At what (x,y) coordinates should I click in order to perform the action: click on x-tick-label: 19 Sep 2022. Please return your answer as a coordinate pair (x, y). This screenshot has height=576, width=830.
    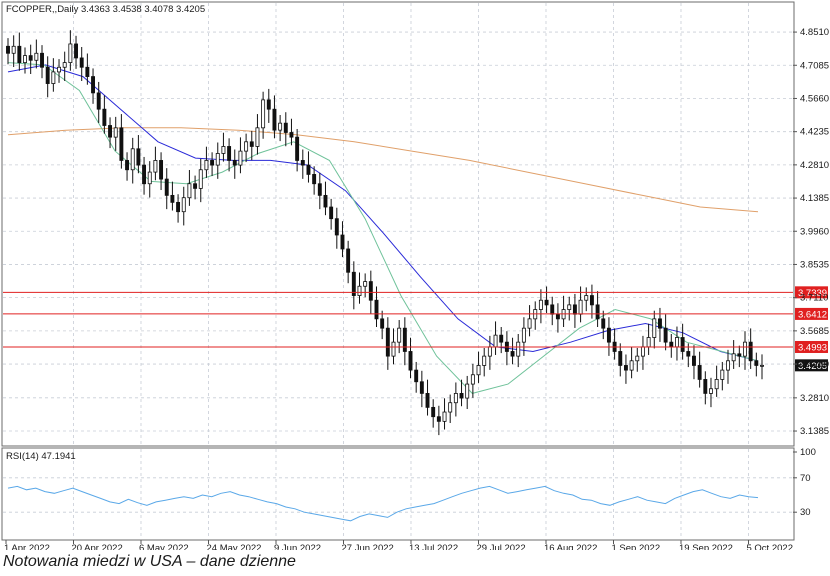
    Looking at the image, I should click on (706, 546).